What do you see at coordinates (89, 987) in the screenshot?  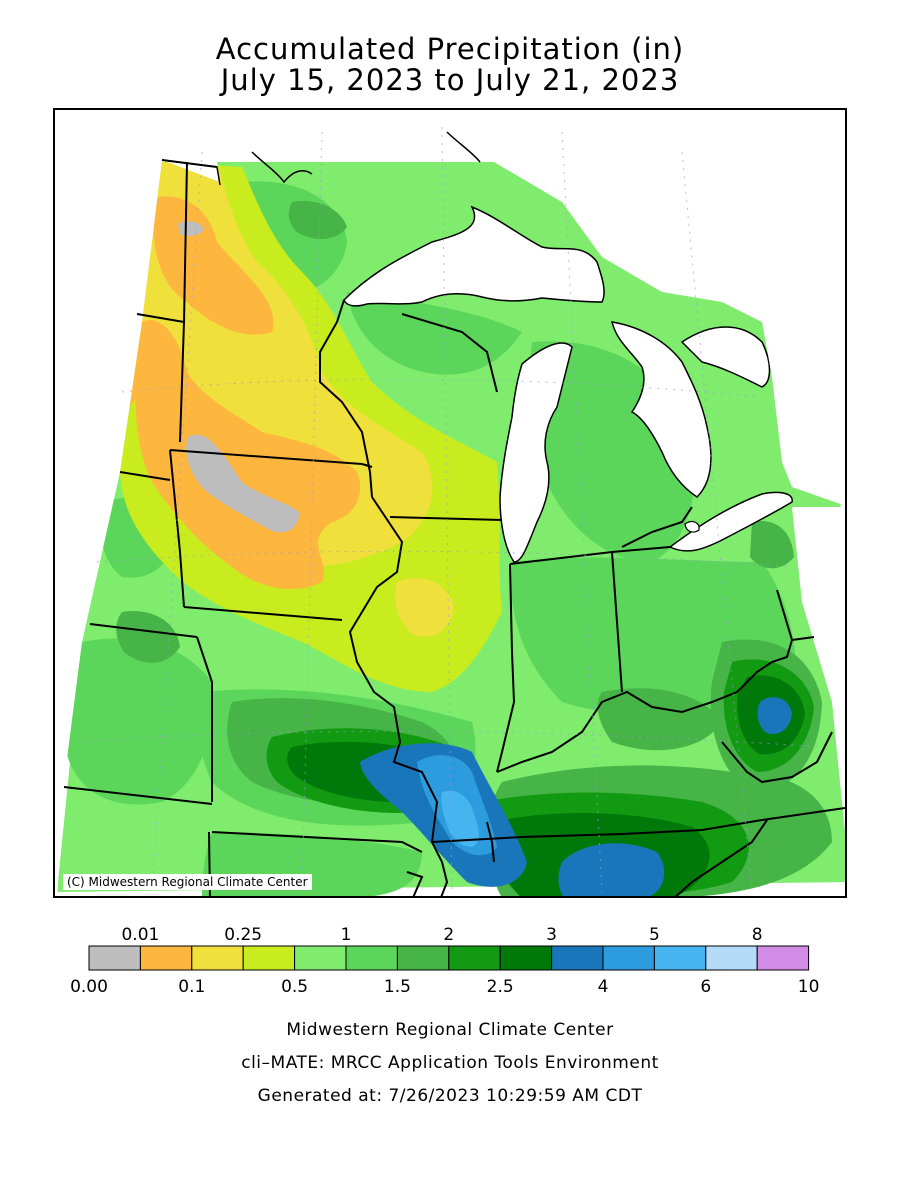 I see `legend-bottom-label: 0.00` at bounding box center [89, 987].